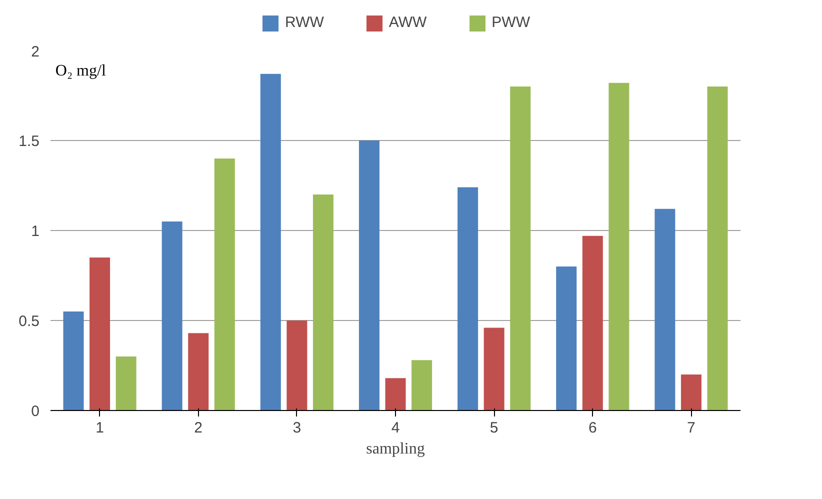 This screenshot has height=499, width=822. What do you see at coordinates (80, 71) in the screenshot?
I see `y-axis-title: O₂ mg/l` at bounding box center [80, 71].